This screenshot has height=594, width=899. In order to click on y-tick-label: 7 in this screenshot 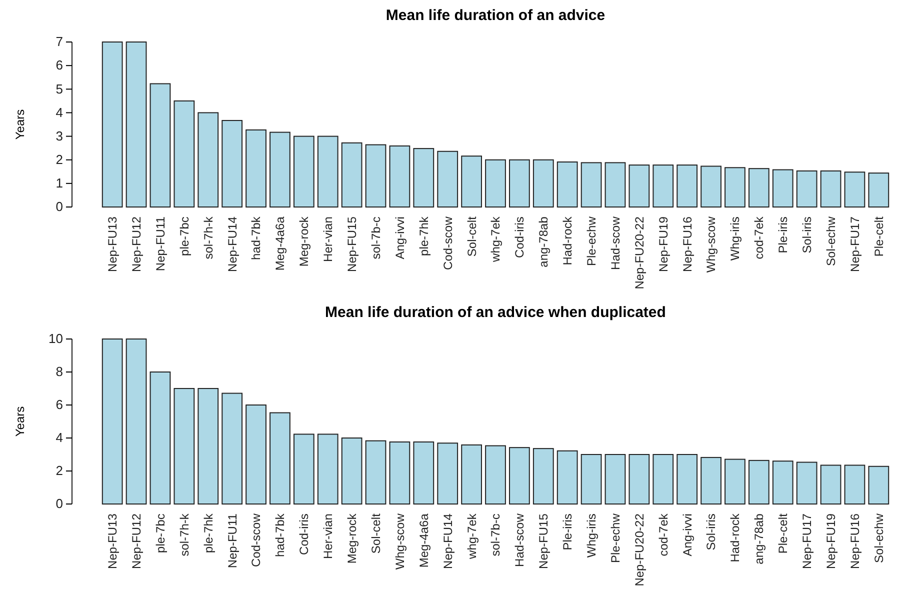, I will do `click(59, 42)`.